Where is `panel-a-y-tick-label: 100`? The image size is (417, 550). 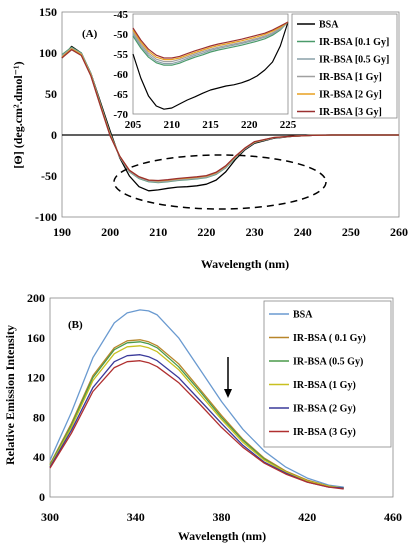
panel-a-y-tick-label: 100 is located at coordinates (48, 53).